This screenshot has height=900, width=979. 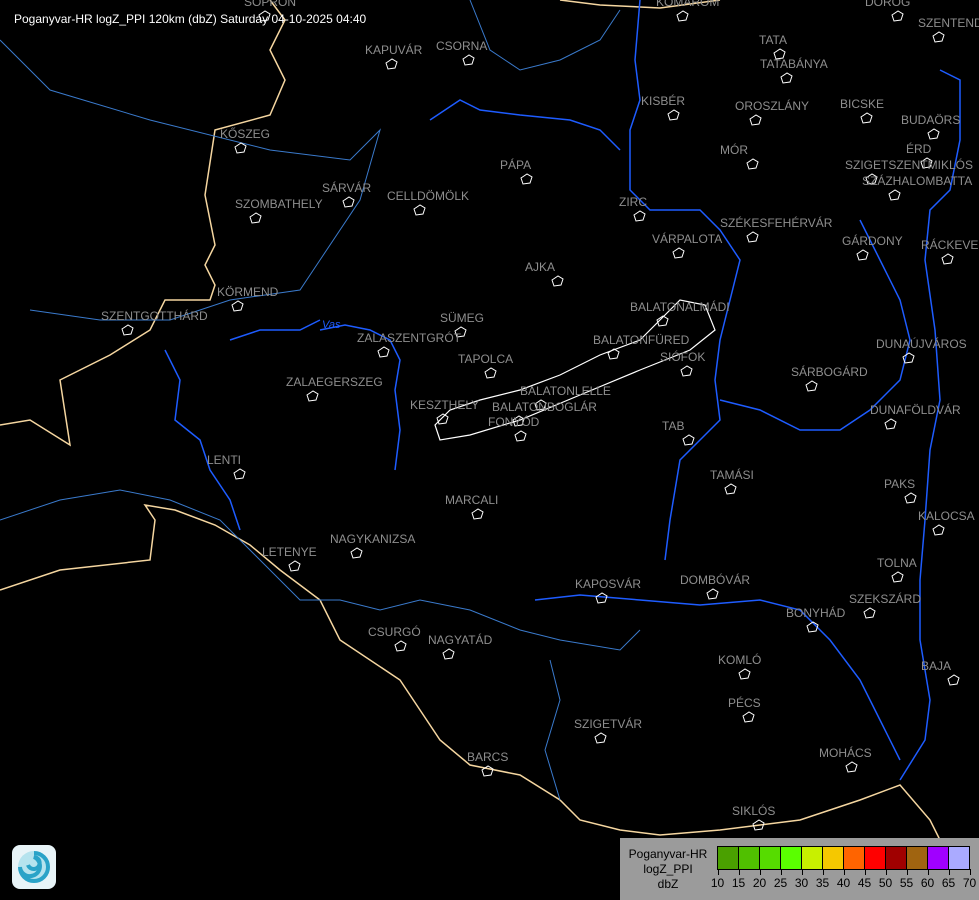 I want to click on city-label: MÓR, so click(x=734, y=150).